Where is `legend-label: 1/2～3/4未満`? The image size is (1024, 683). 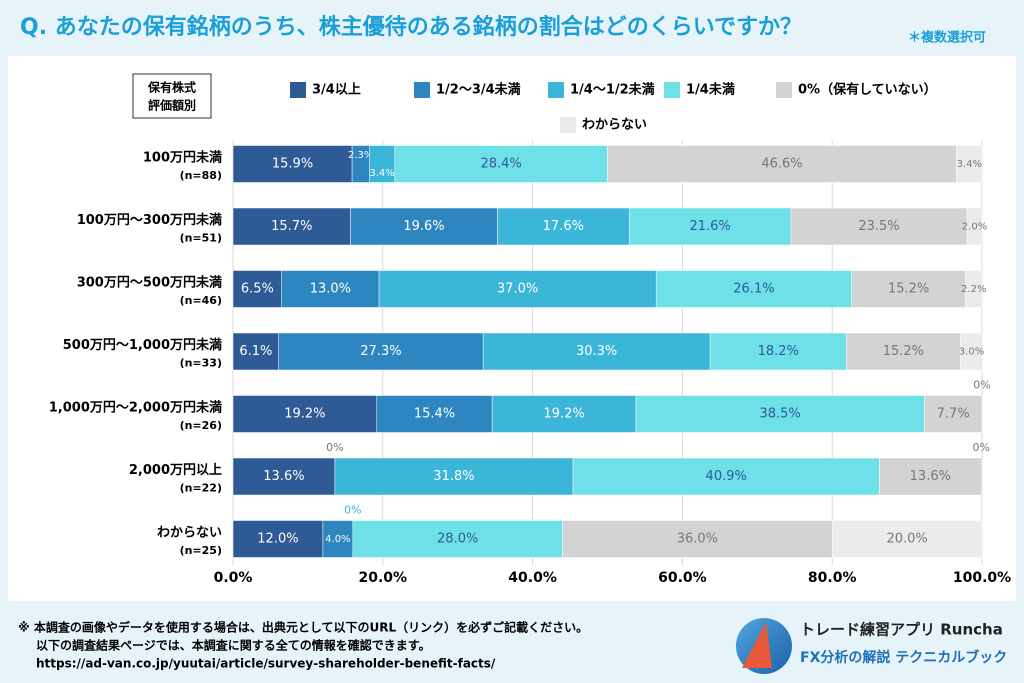
legend-label: 1/2～3/4未満 is located at coordinates (478, 90).